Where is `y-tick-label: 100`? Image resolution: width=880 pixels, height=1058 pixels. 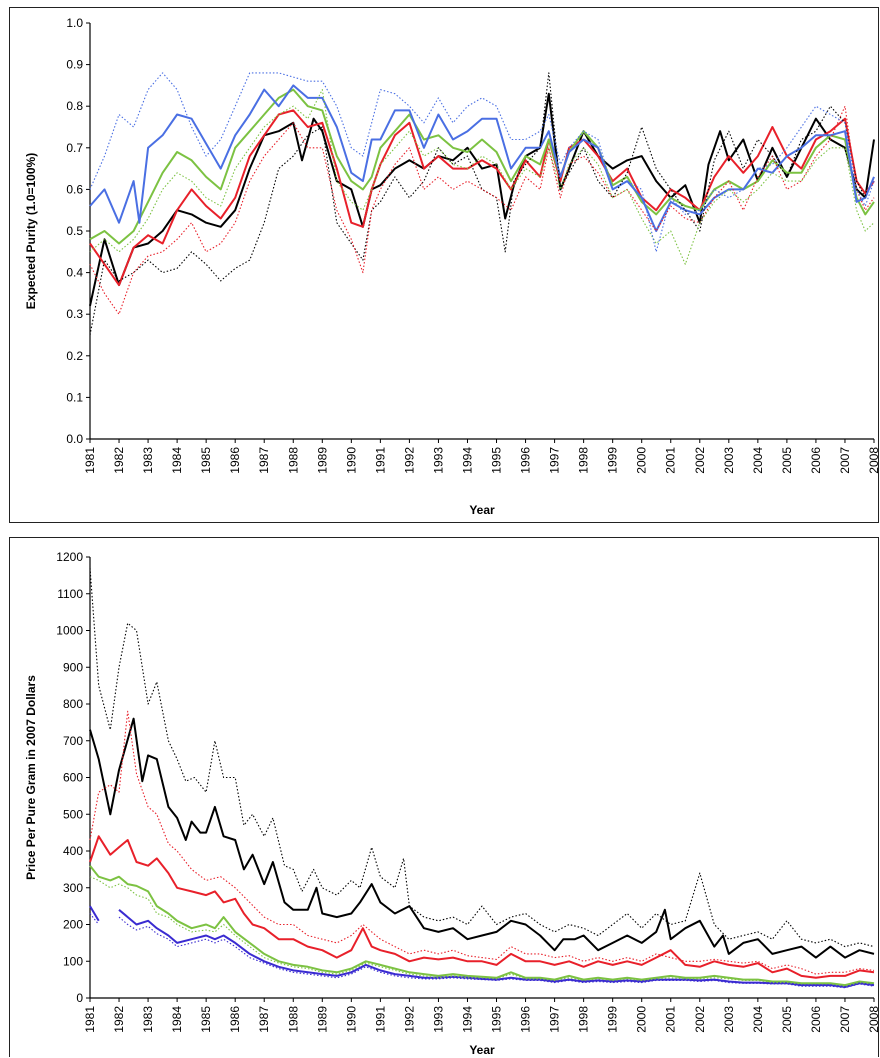 y-tick-label: 100 is located at coordinates (73, 961).